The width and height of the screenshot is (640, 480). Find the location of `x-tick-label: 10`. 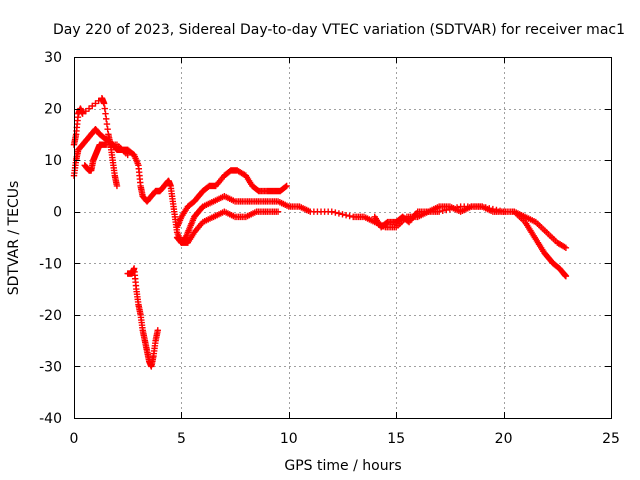

x-tick-label: 10 is located at coordinates (289, 439).